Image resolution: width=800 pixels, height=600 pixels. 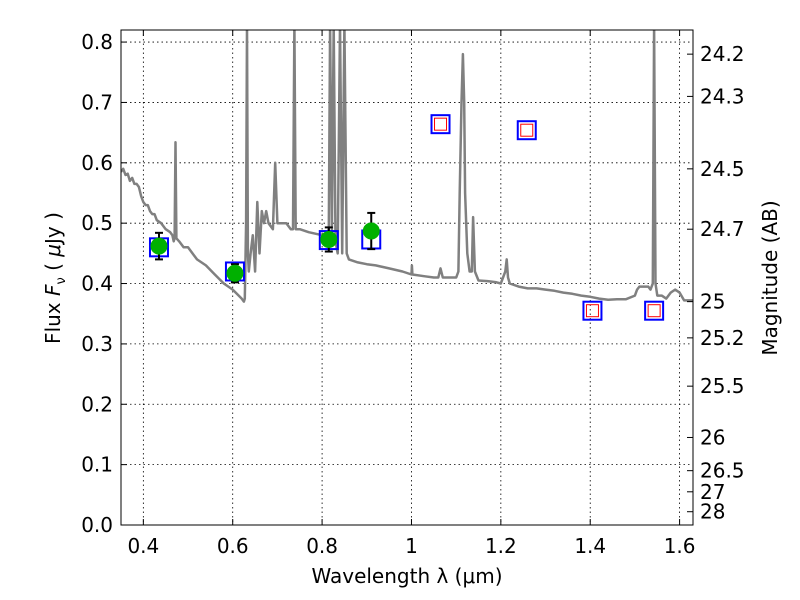 I want to click on y-tick-label: 0.5, so click(x=97, y=223).